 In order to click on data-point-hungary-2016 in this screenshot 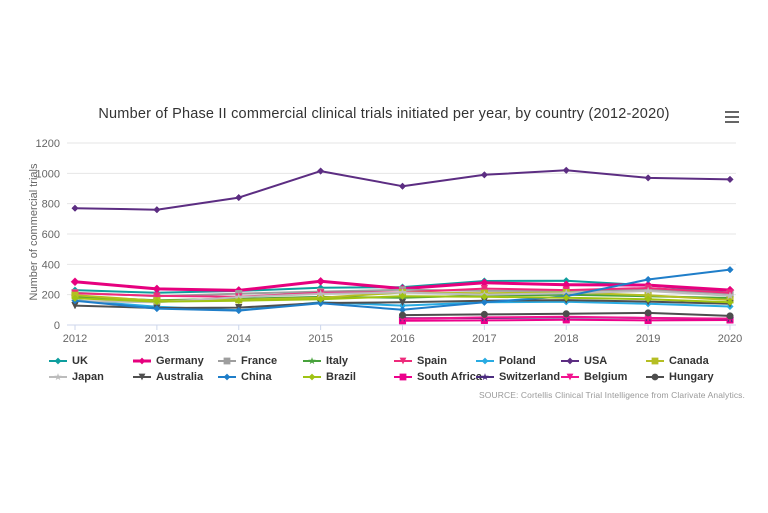, I will do `click(402, 315)`.